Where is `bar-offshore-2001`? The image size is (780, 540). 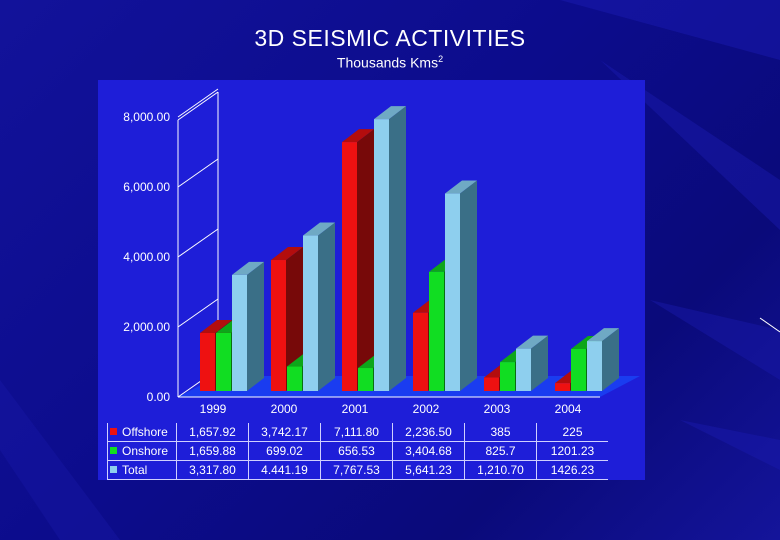 bar-offshore-2001 is located at coordinates (358, 260).